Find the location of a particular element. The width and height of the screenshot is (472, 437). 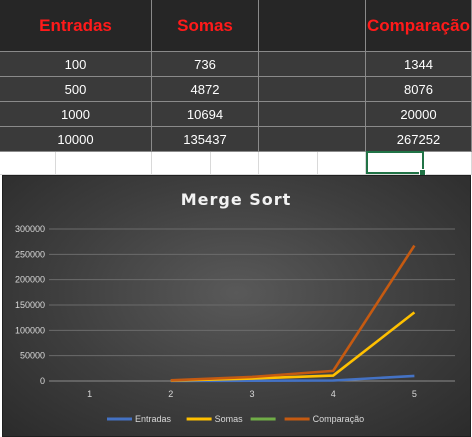

x-tick-label: 2 is located at coordinates (170, 394).